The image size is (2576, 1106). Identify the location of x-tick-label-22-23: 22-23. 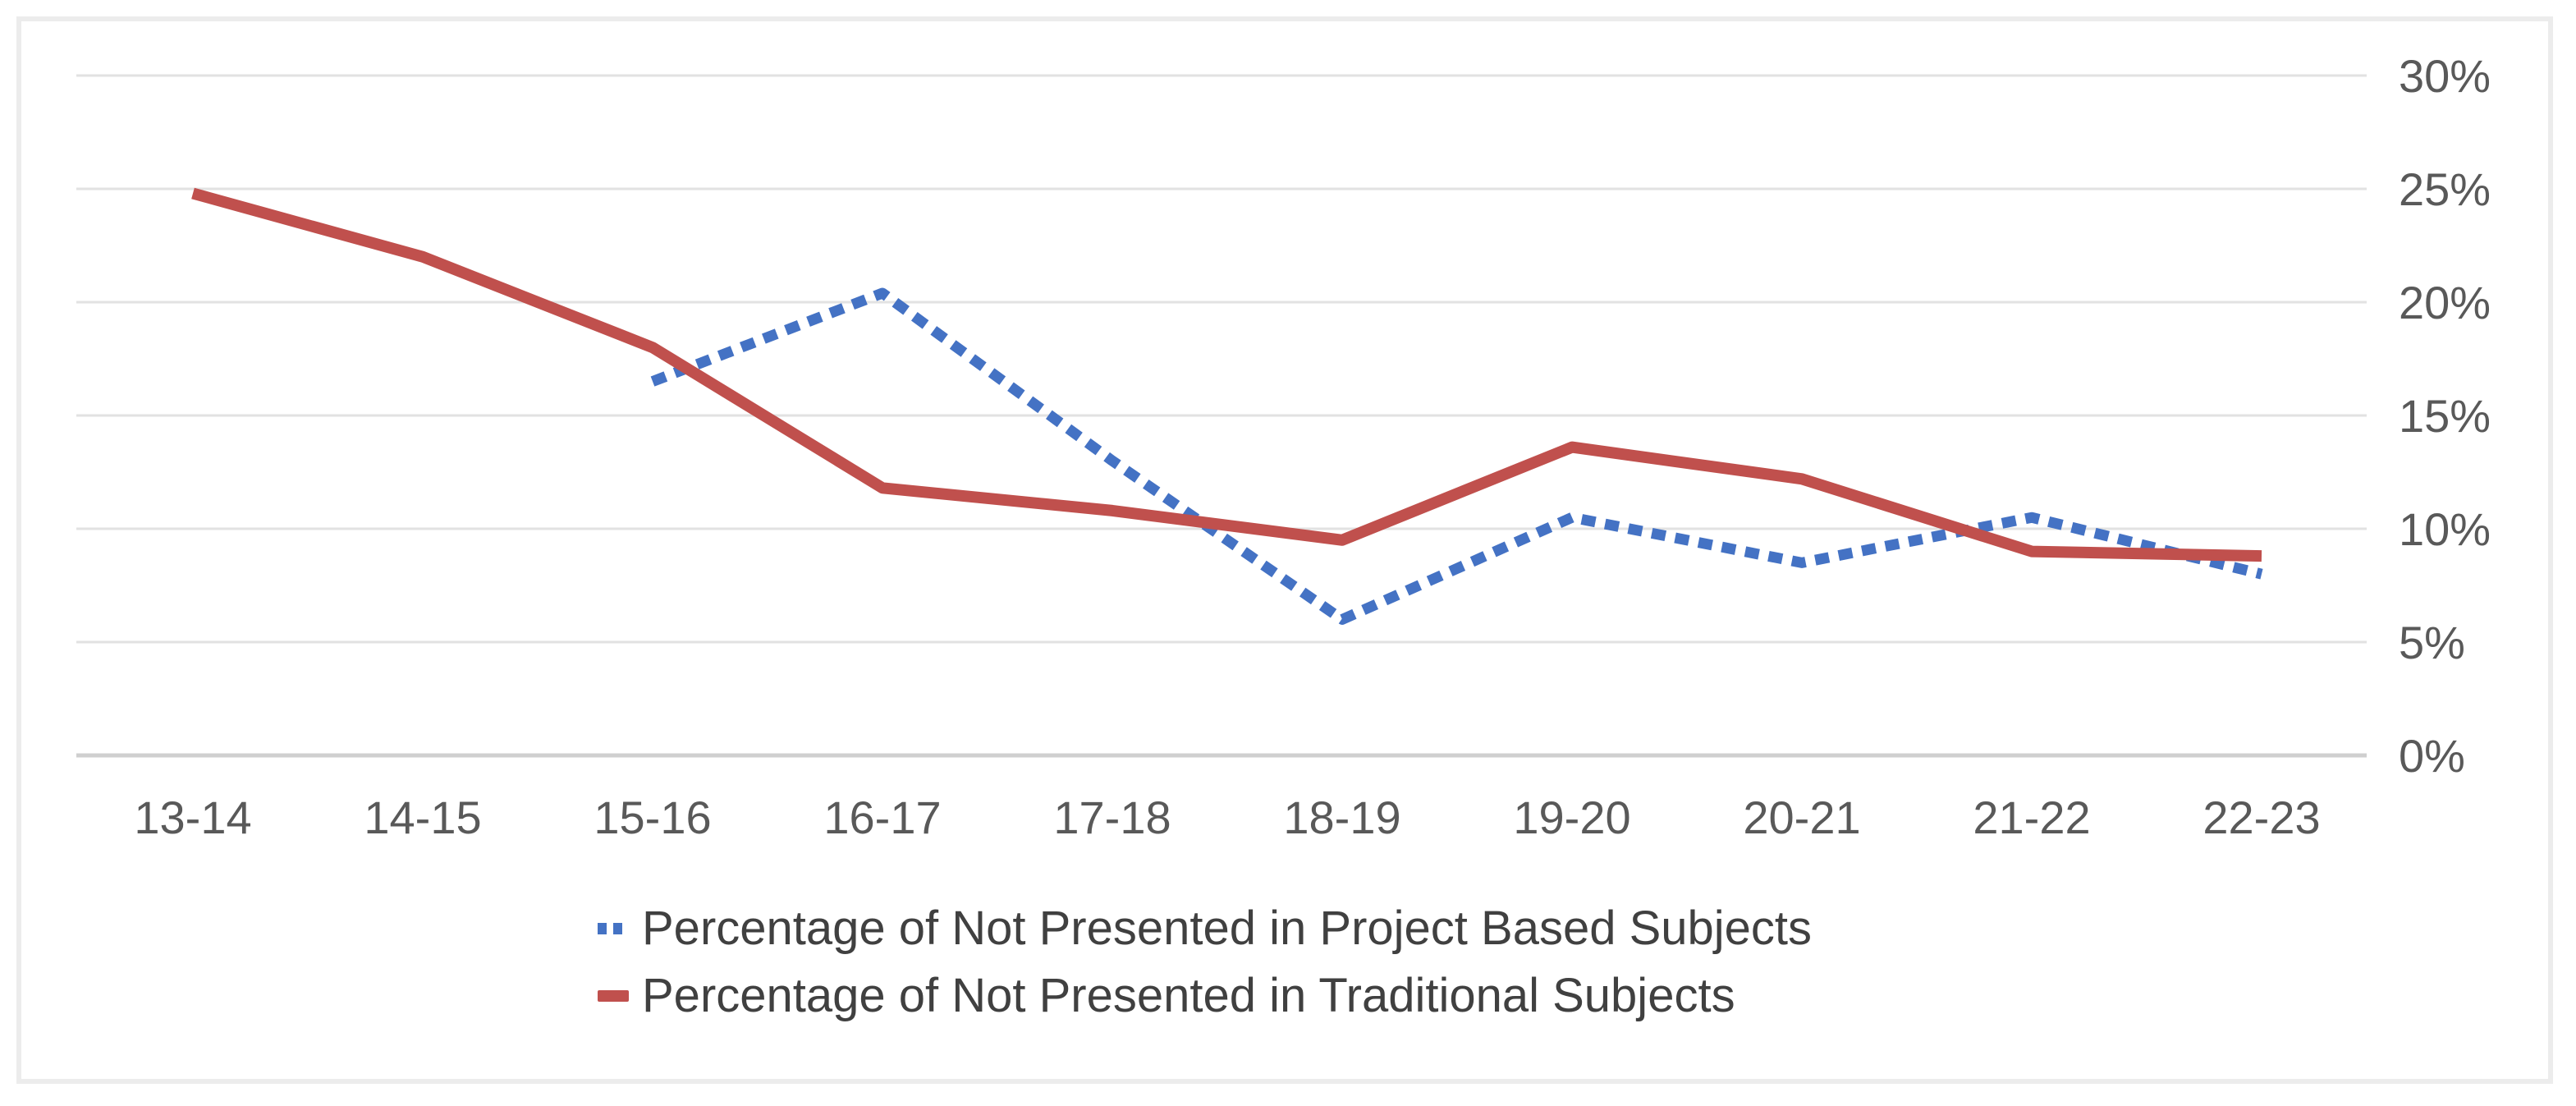
(2261, 817).